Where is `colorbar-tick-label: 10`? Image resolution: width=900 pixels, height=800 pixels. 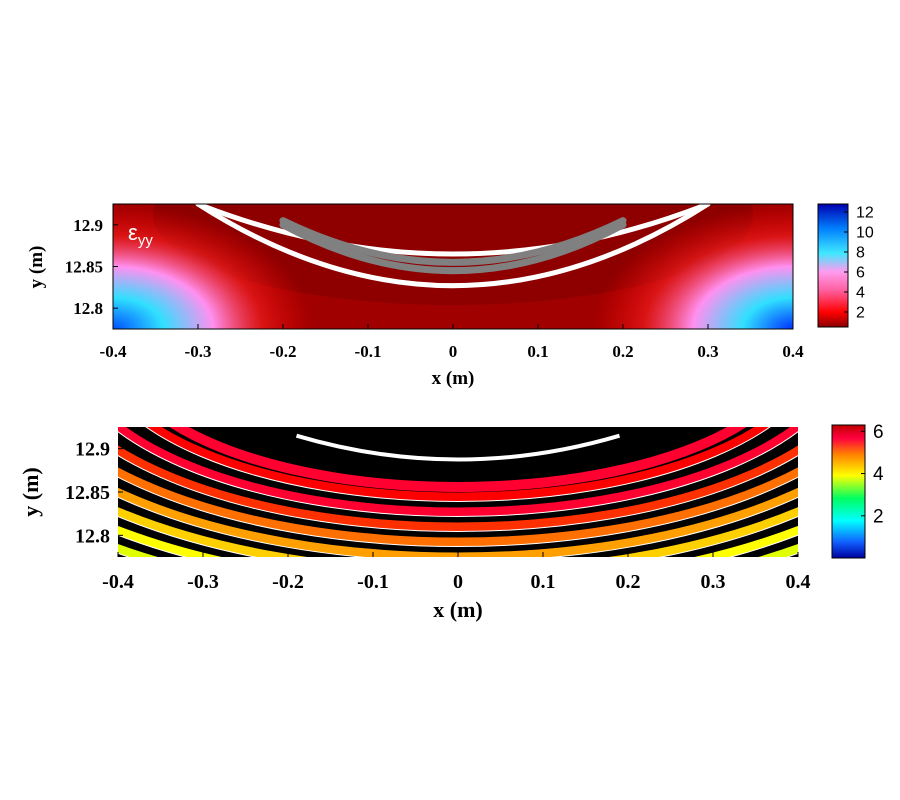 colorbar-tick-label: 10 is located at coordinates (865, 233).